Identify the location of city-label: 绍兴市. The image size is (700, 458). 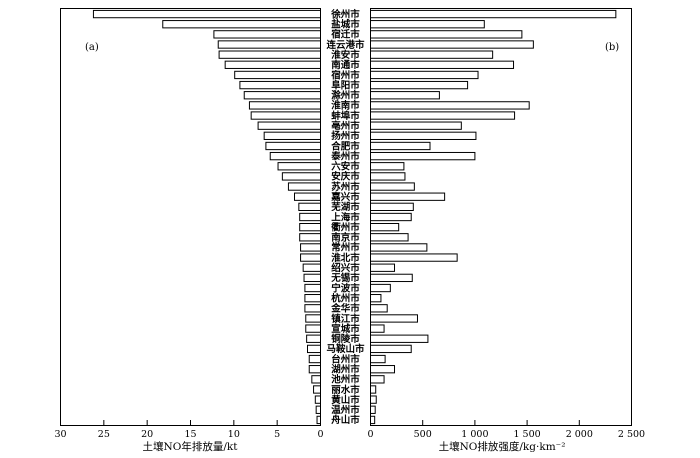
(345, 268).